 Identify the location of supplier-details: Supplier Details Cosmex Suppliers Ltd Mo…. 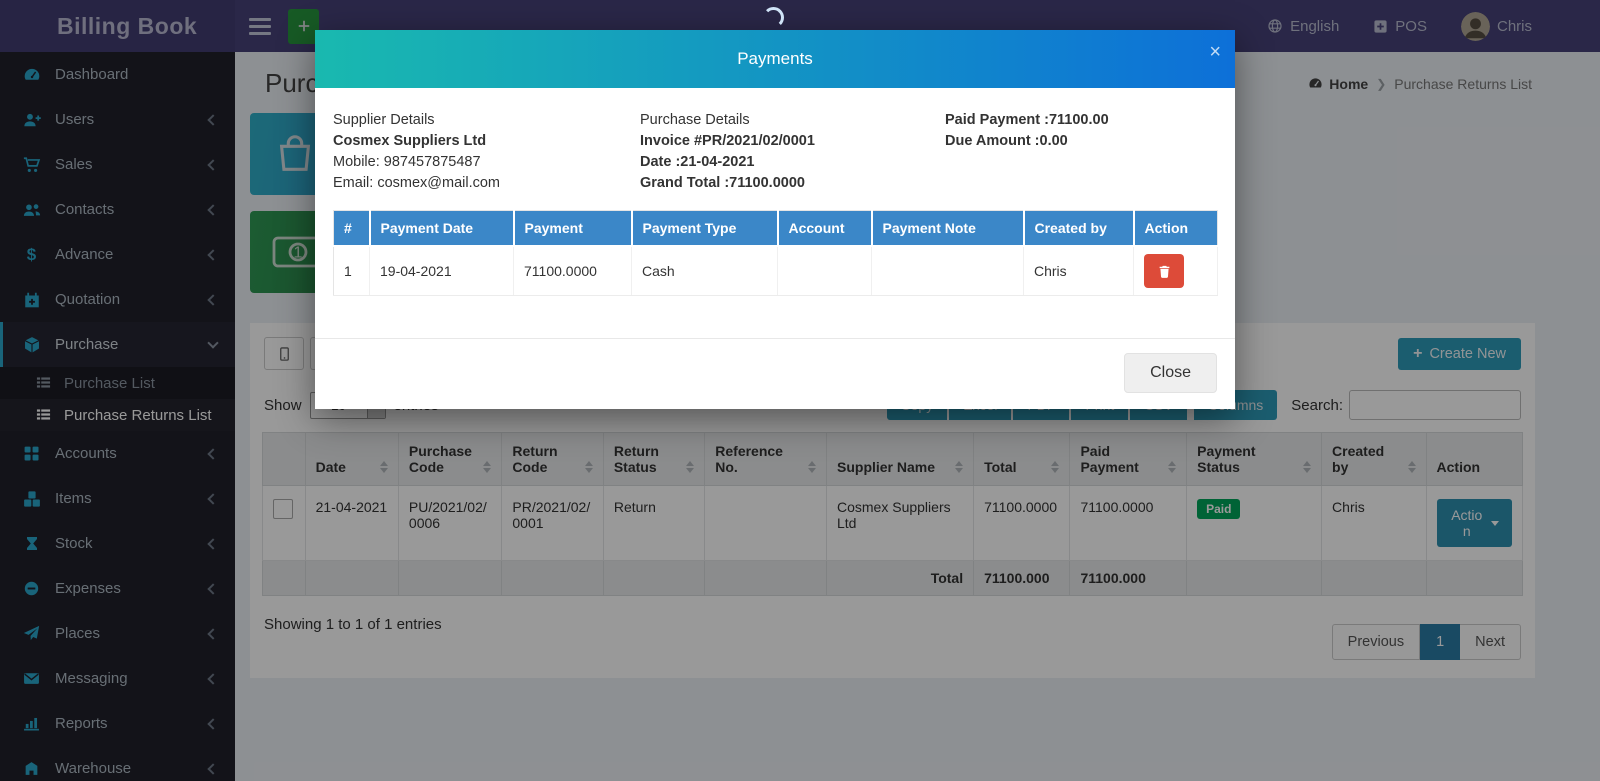
(486, 152).